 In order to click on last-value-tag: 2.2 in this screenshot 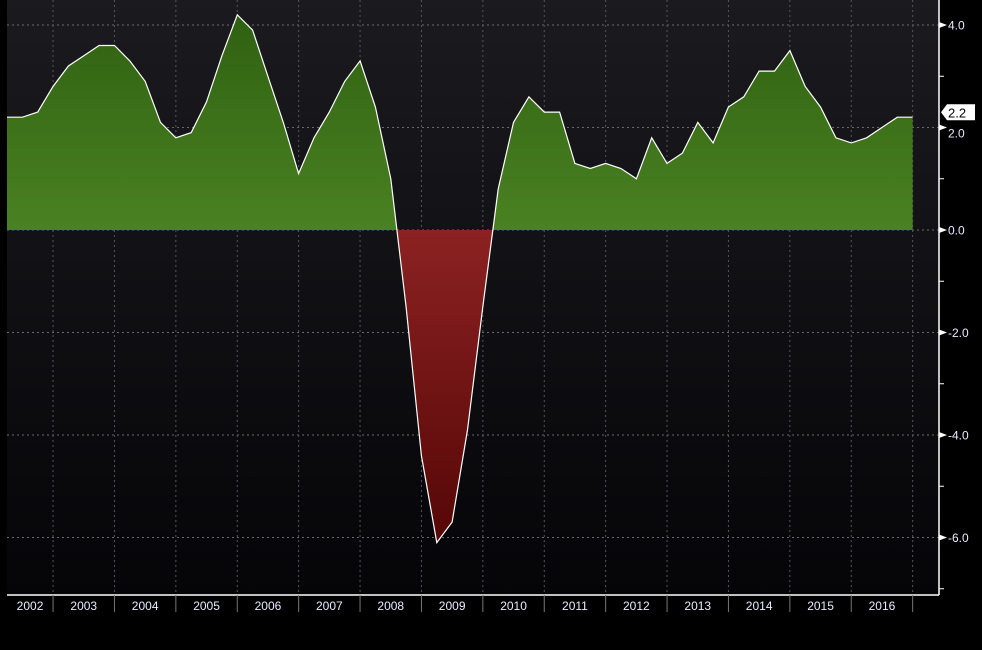, I will do `click(958, 112)`.